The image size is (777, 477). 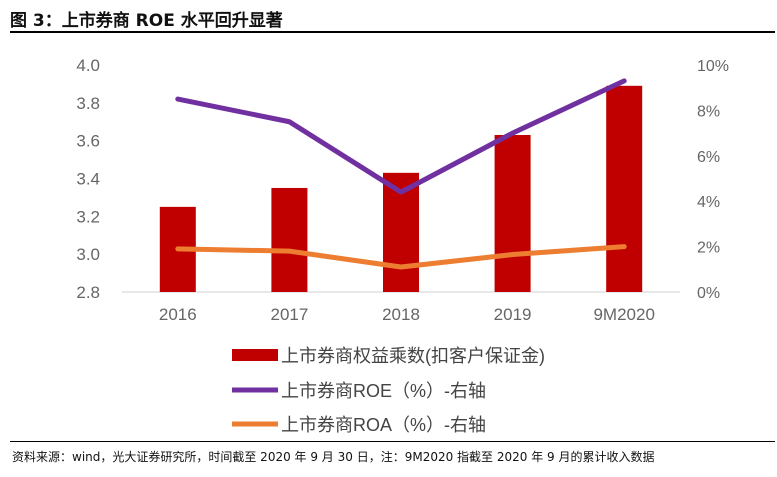 What do you see at coordinates (708, 248) in the screenshot?
I see `right-tick-label: 2%` at bounding box center [708, 248].